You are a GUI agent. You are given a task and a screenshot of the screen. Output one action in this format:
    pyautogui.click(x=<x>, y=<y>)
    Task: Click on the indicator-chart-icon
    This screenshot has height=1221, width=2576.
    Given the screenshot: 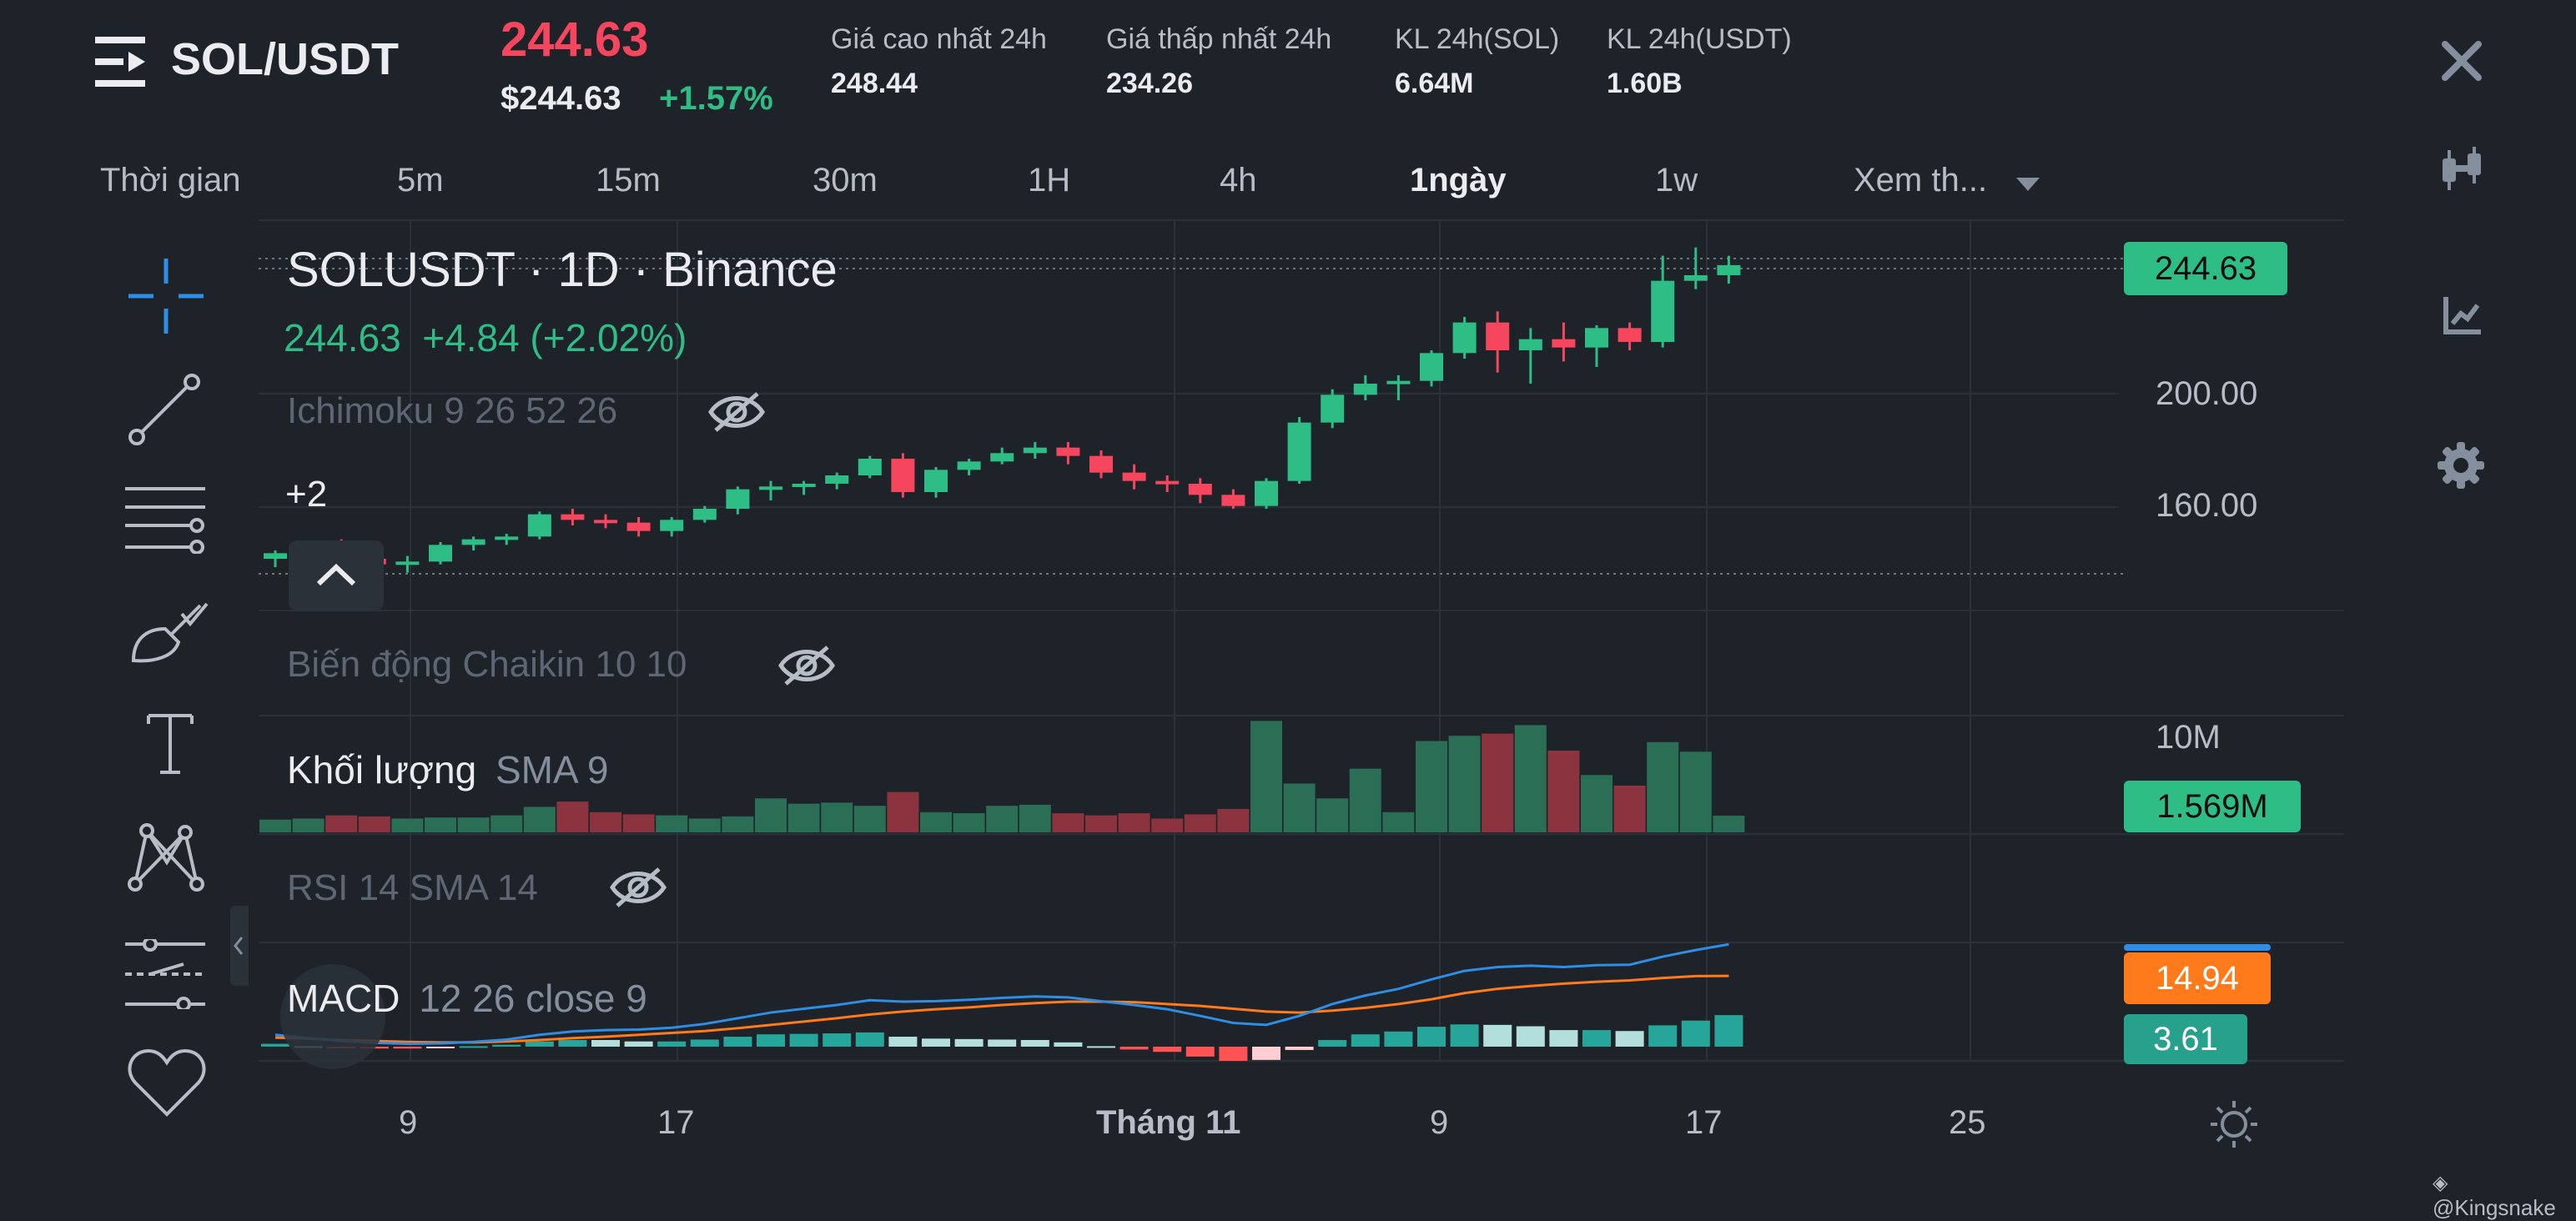 What is the action you would take?
    pyautogui.click(x=2463, y=317)
    